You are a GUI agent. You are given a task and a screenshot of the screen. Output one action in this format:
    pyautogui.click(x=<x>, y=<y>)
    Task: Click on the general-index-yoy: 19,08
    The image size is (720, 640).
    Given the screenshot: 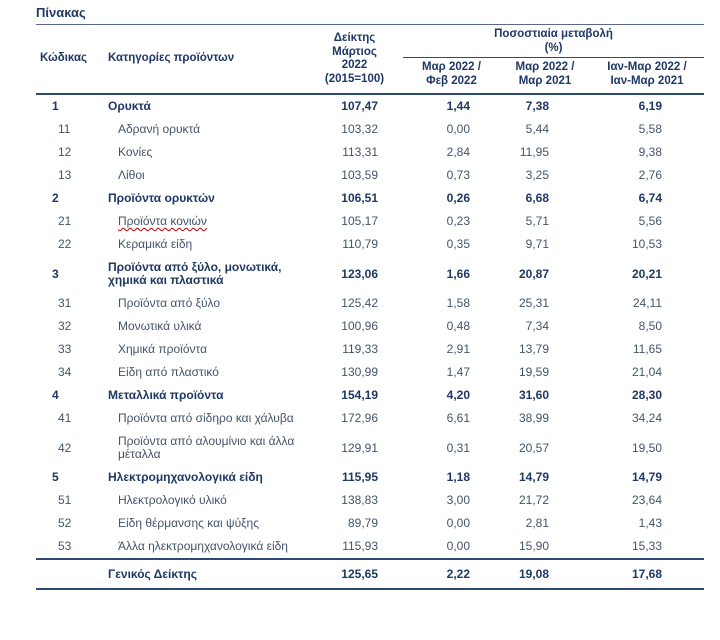 What is the action you would take?
    pyautogui.click(x=545, y=574)
    